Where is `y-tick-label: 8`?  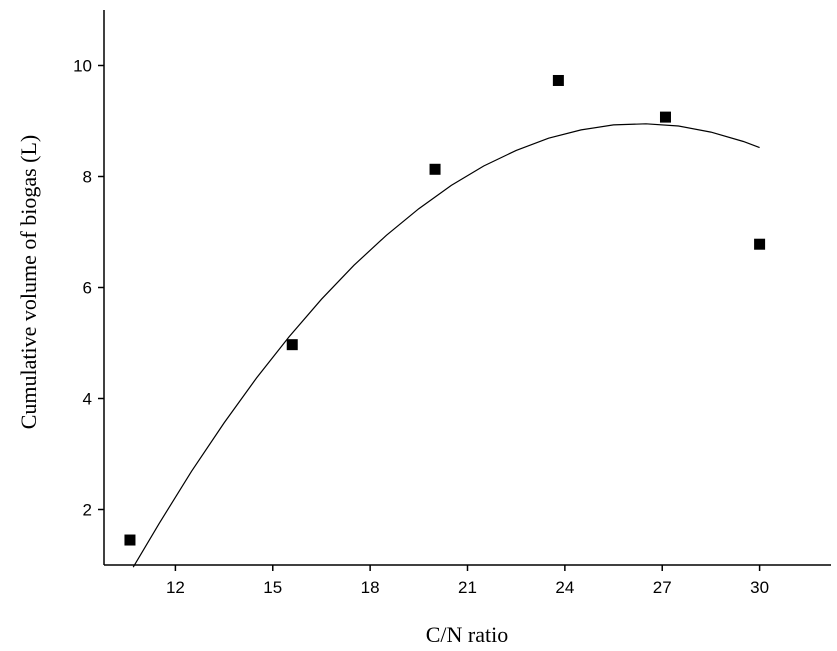 y-tick-label: 8 is located at coordinates (87, 177).